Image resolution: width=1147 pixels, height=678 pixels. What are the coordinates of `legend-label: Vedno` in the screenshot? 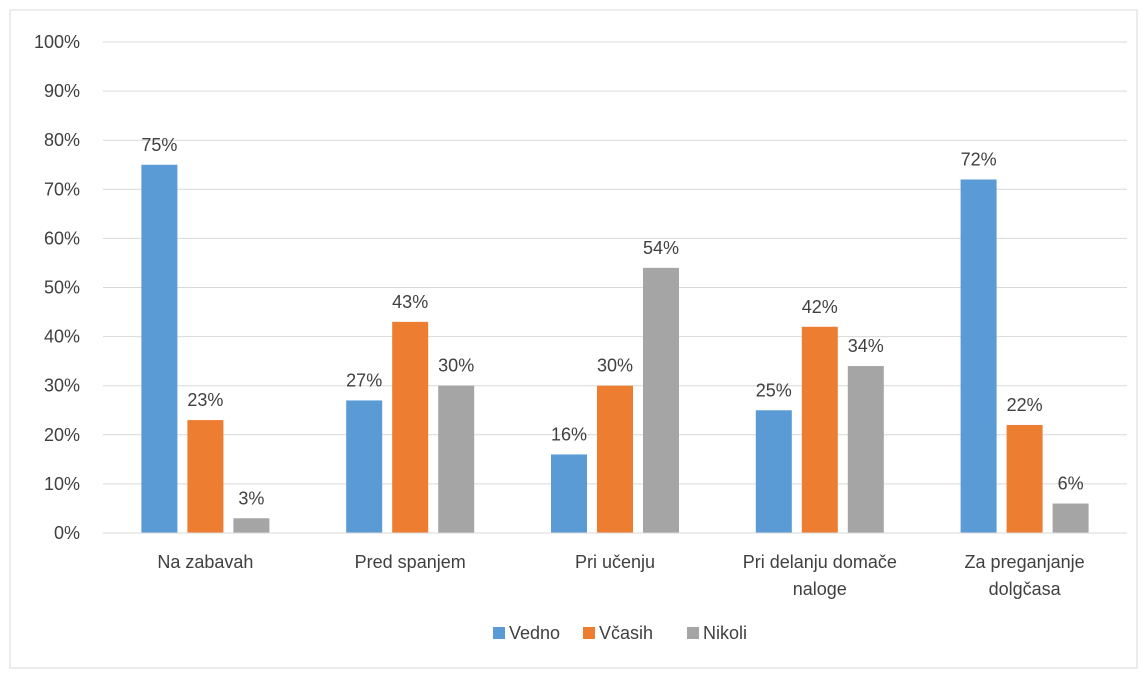 It's located at (534, 633).